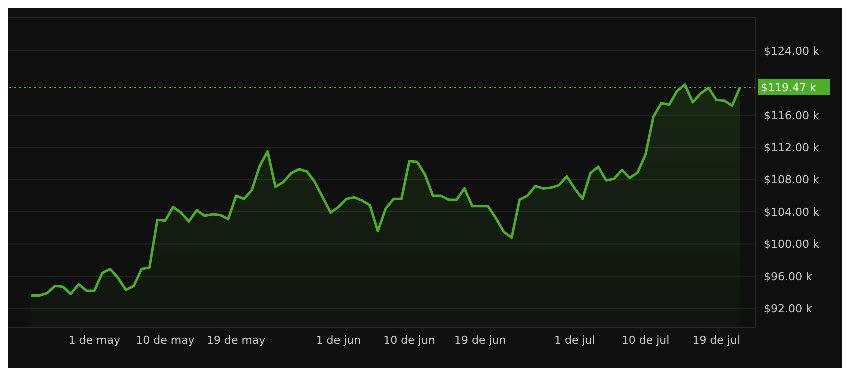 The height and width of the screenshot is (378, 850). I want to click on y-tick-label: $124.00 k, so click(792, 51).